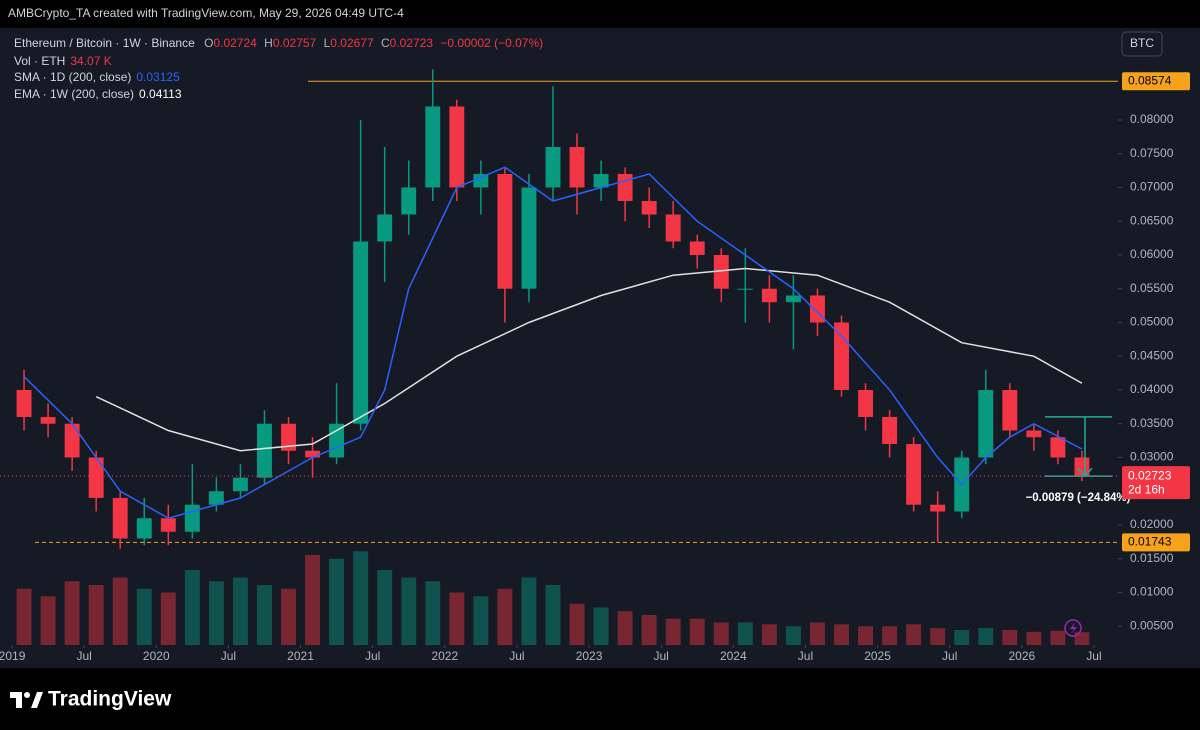 The image size is (1200, 730). What do you see at coordinates (1146, 489) in the screenshot?
I see `countdown: 2d 16h` at bounding box center [1146, 489].